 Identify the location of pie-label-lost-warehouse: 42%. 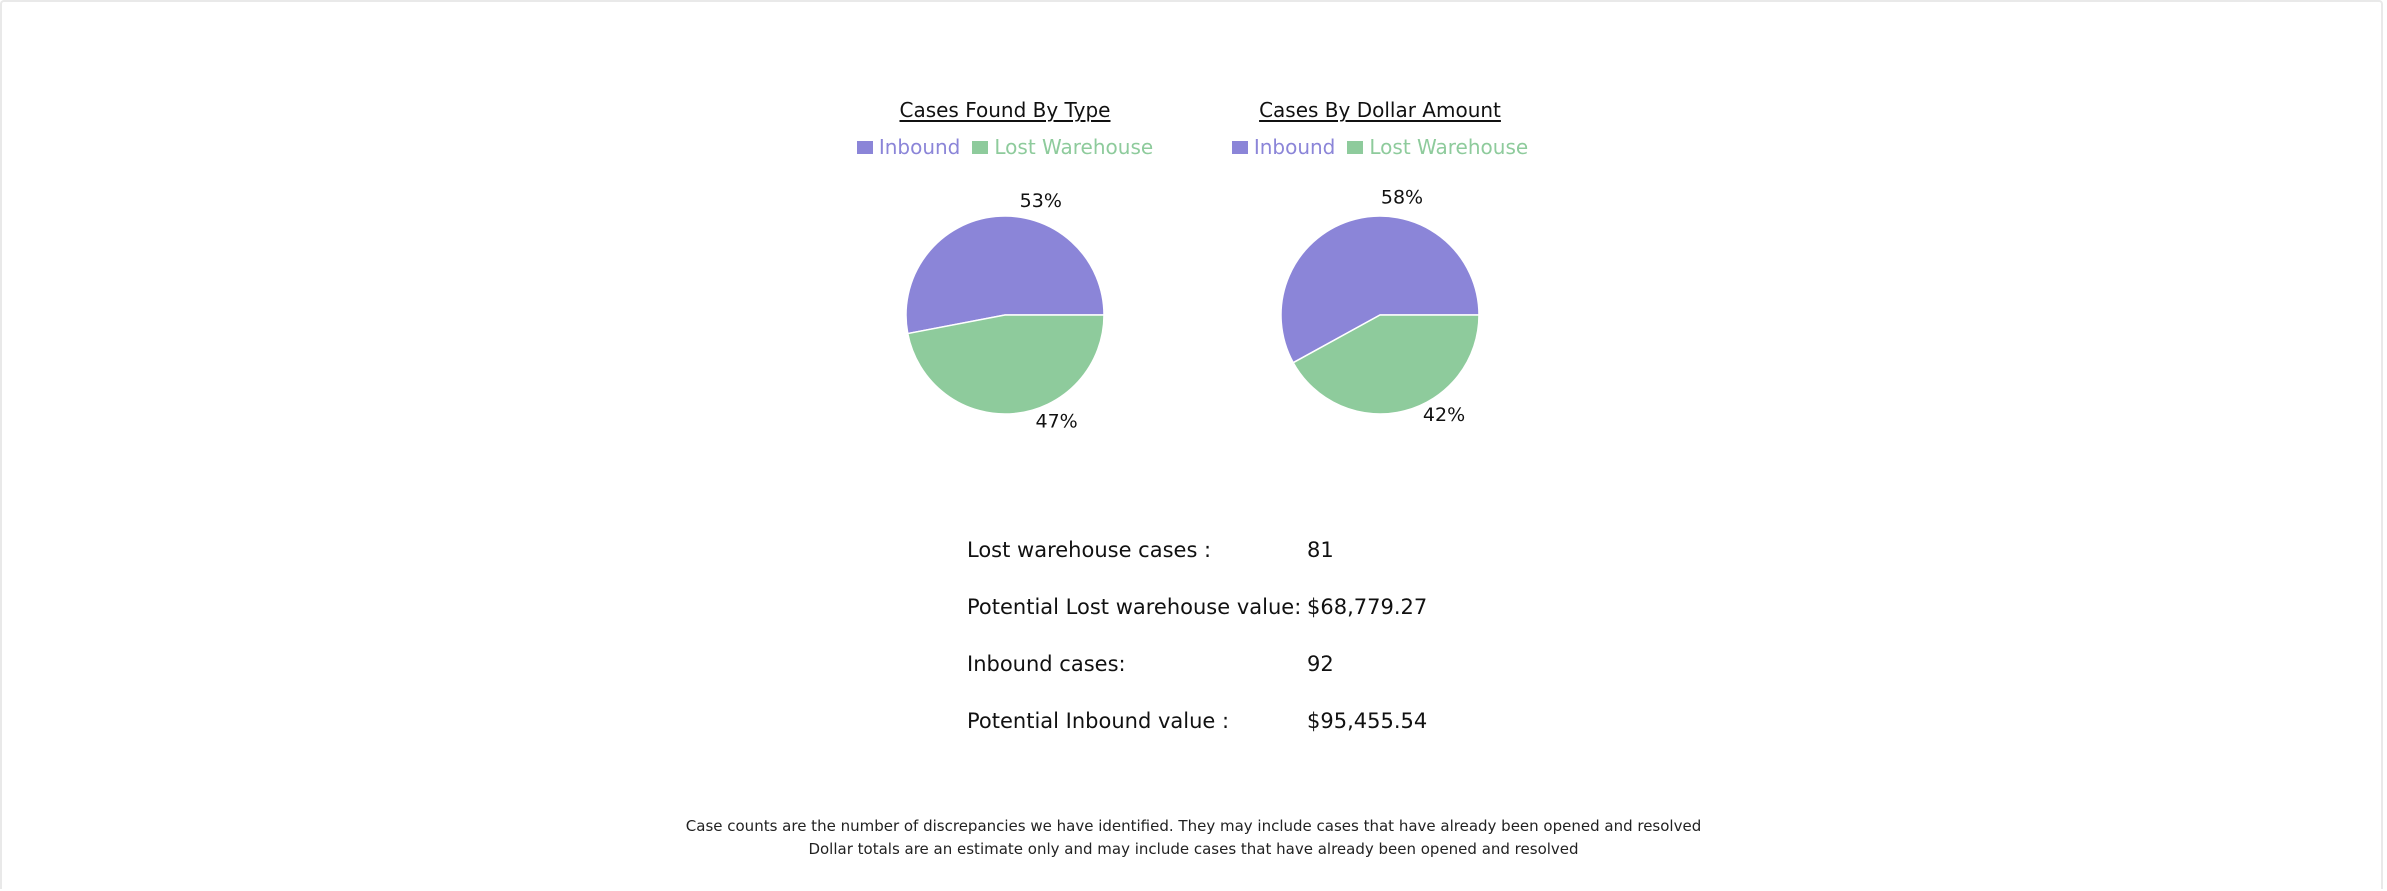
(1444, 415).